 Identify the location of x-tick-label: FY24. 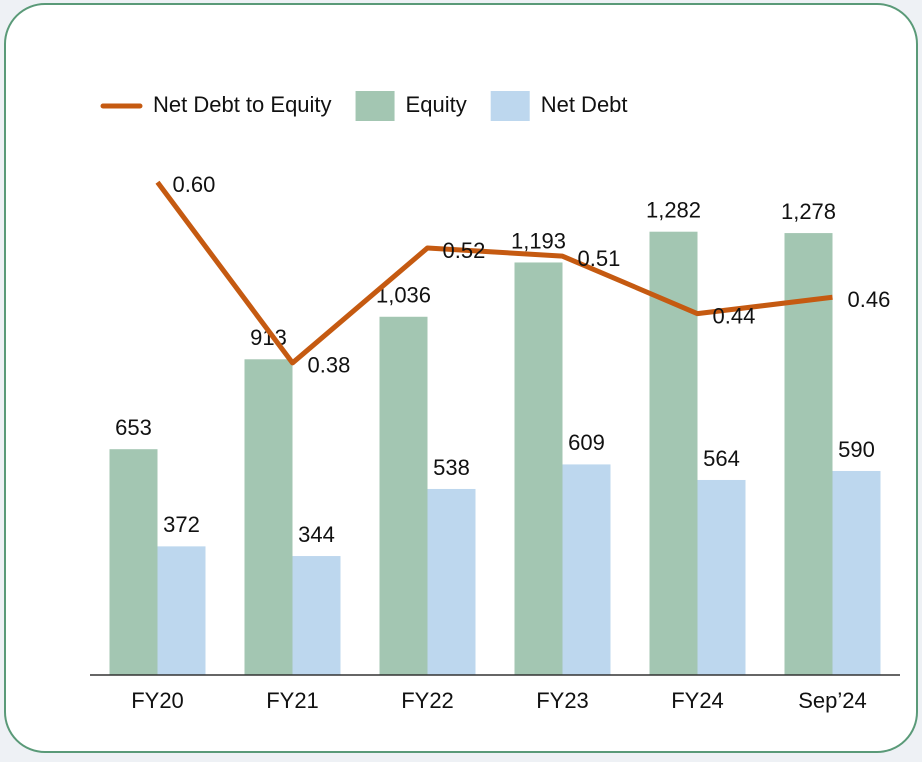
(697, 700).